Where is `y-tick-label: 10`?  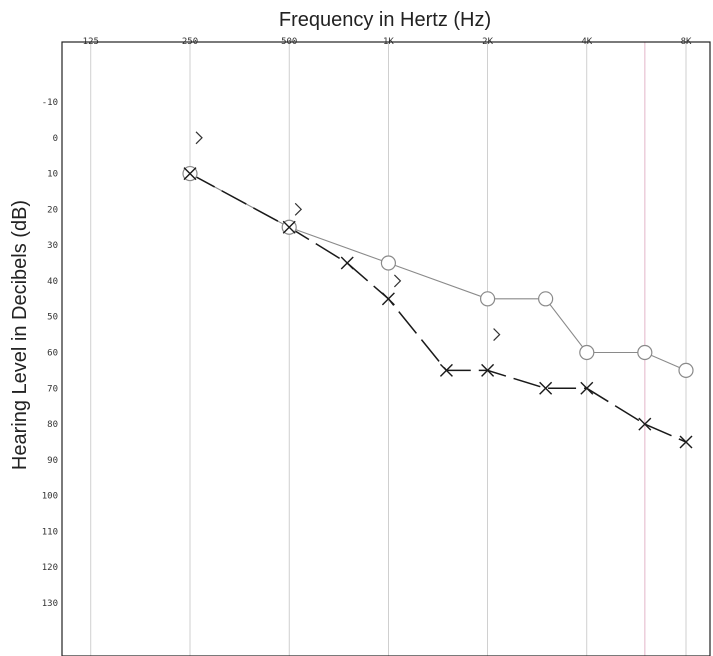 y-tick-label: 10 is located at coordinates (52, 175).